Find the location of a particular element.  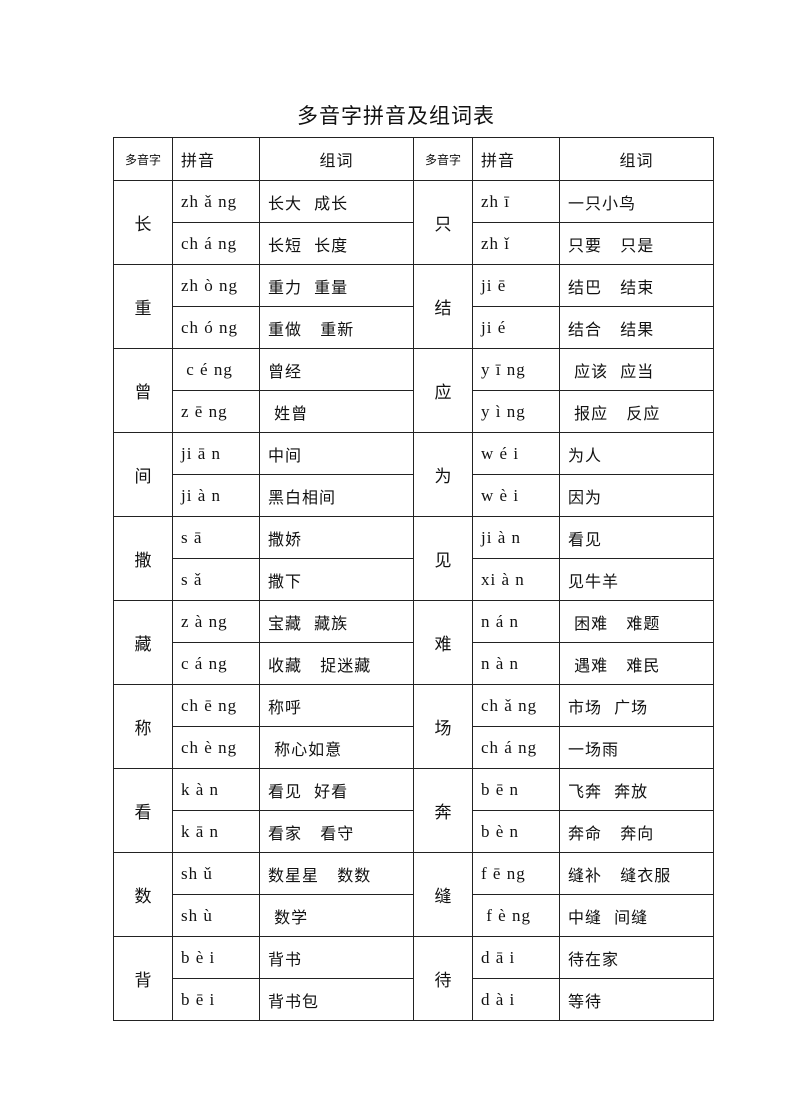

words-cell: 黑白相间 is located at coordinates (336, 495).